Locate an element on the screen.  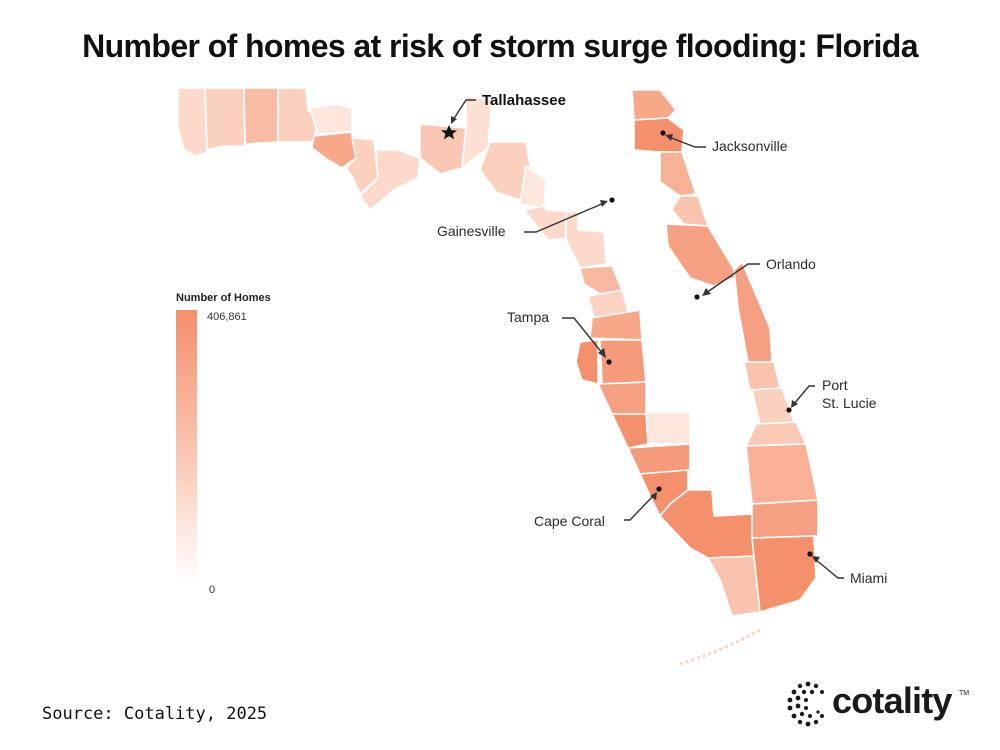
cotality-logo: cotality TM is located at coordinates (879, 704).